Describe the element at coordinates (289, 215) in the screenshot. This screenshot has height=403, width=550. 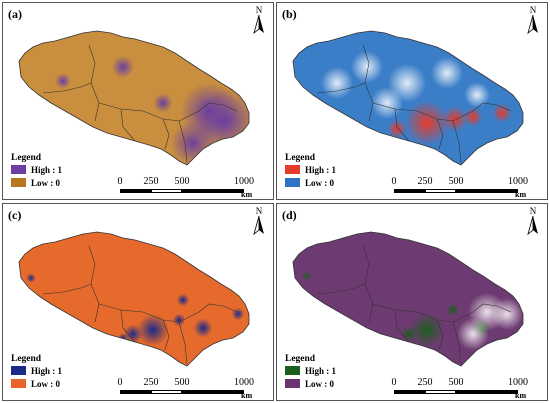
I see `panel-label: (d)` at that location.